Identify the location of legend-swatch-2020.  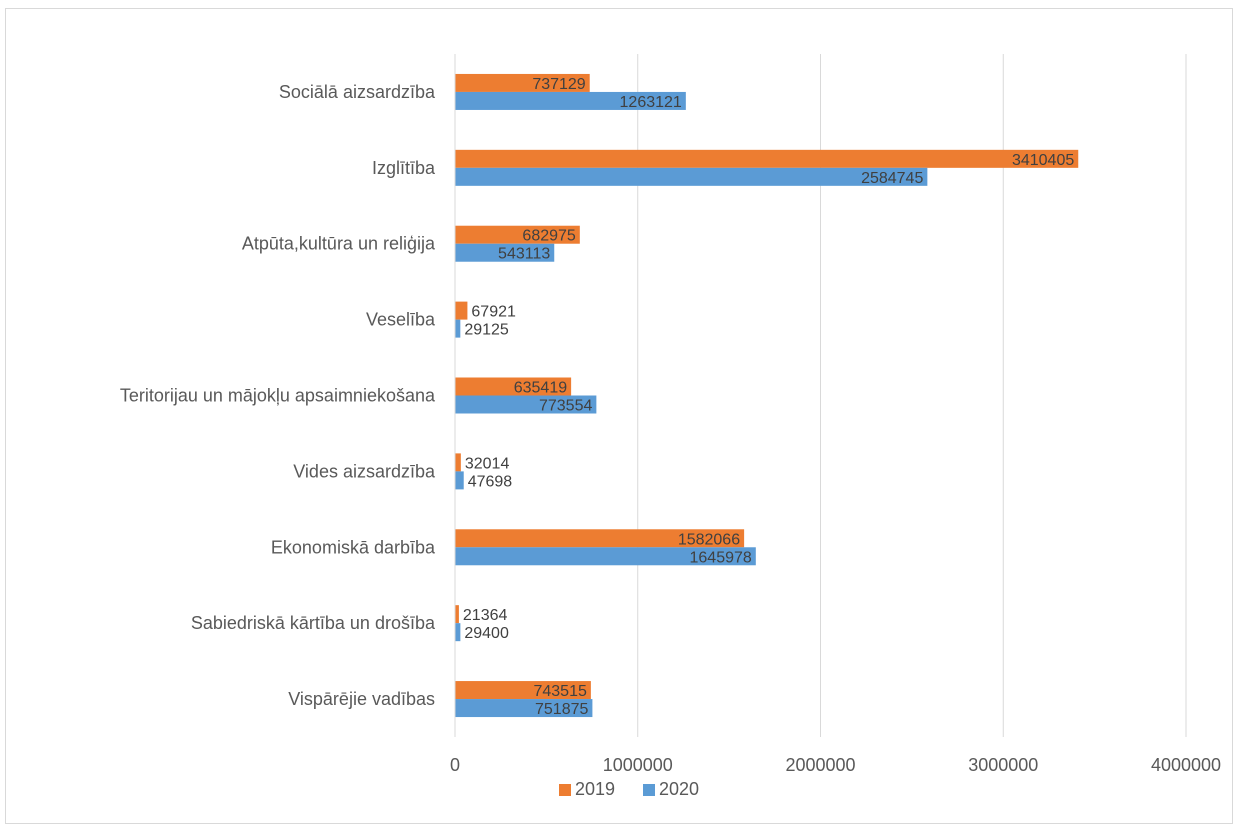
(649, 790).